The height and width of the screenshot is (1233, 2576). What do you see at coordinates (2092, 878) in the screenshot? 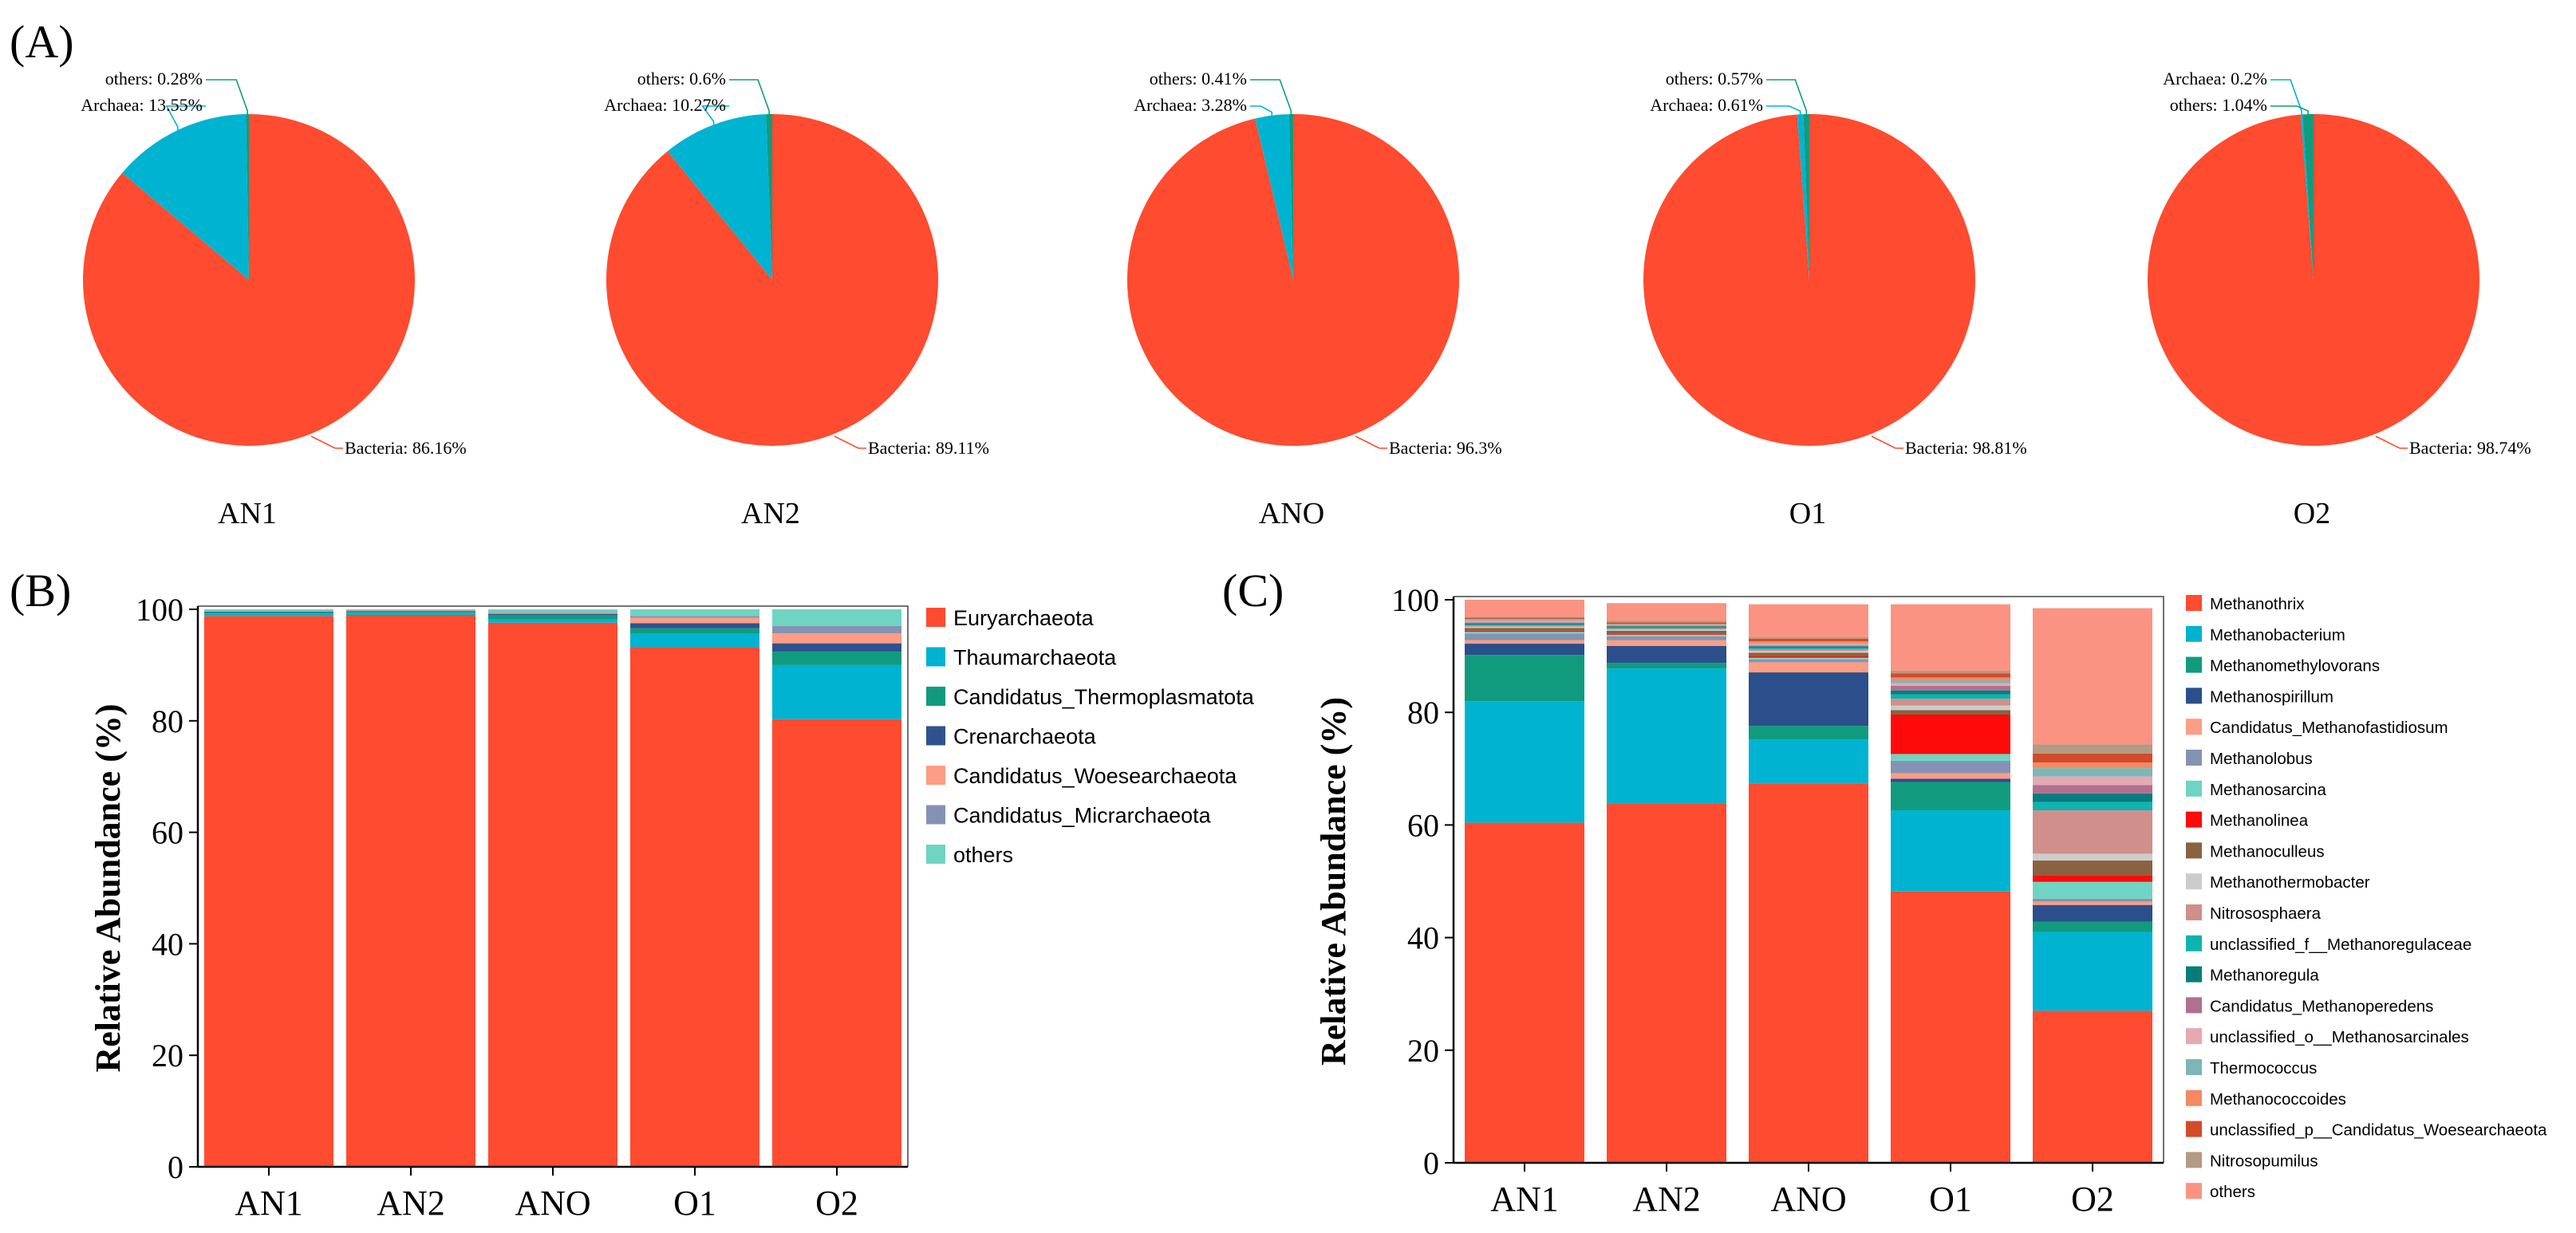
I see `bar-c-o2-methanolinea` at bounding box center [2092, 878].